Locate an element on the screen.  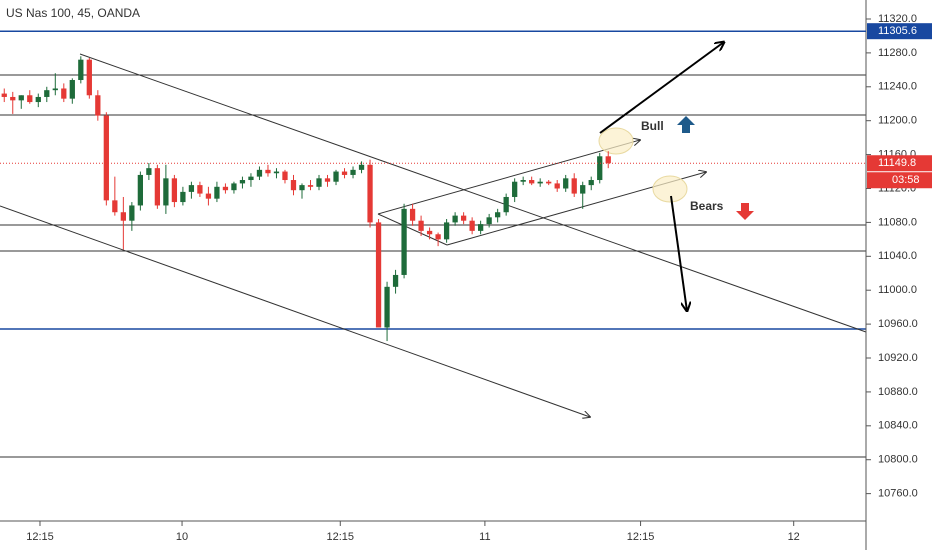
x-tick-label: 10 is located at coordinates (182, 537).